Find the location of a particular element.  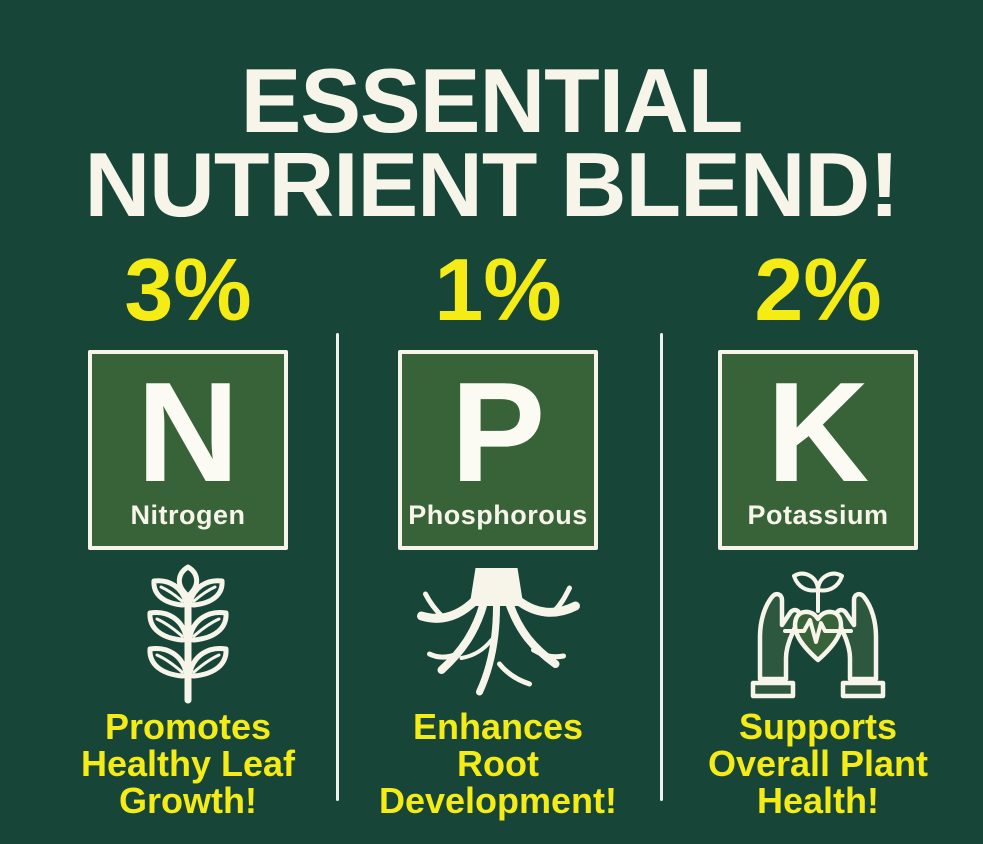

percent-value: 3% is located at coordinates (188, 289).